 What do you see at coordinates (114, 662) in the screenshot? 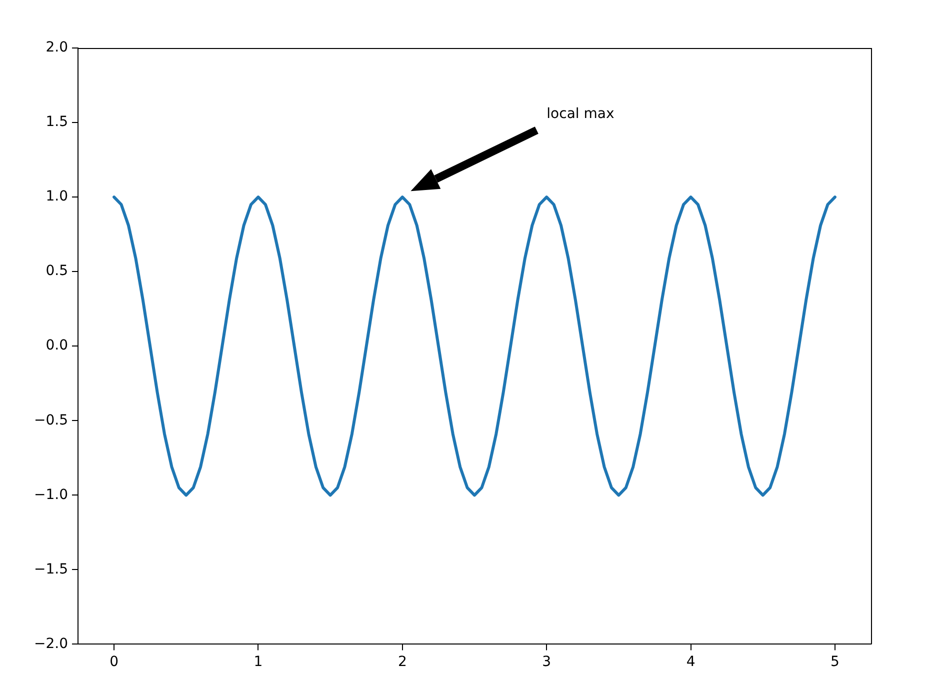
I see `x-tick-label: 0` at bounding box center [114, 662].